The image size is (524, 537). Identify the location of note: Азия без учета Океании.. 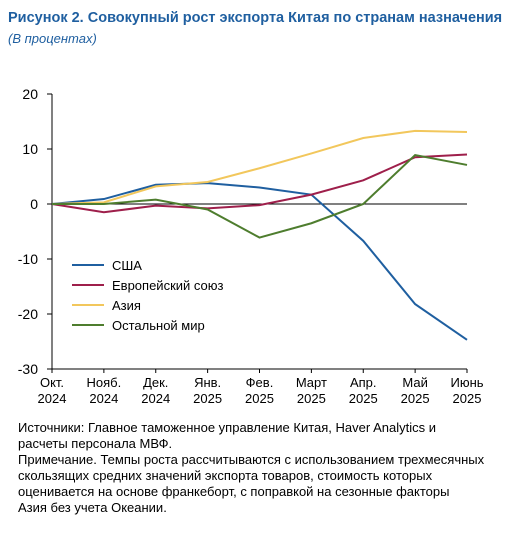
(92, 507).